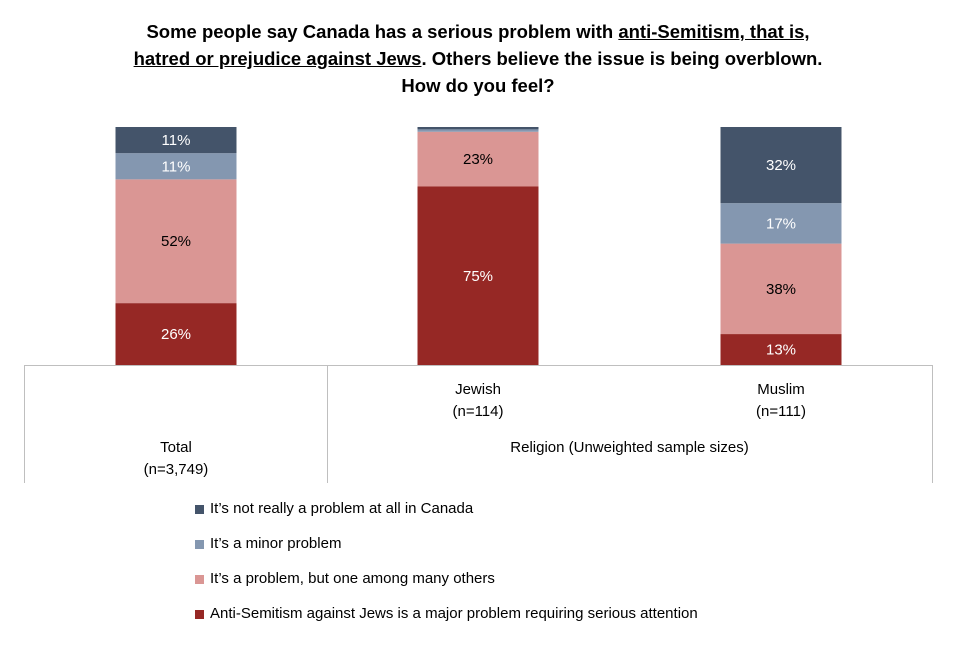 This screenshot has height=645, width=956. What do you see at coordinates (781, 389) in the screenshot?
I see `category-label: Muslim` at bounding box center [781, 389].